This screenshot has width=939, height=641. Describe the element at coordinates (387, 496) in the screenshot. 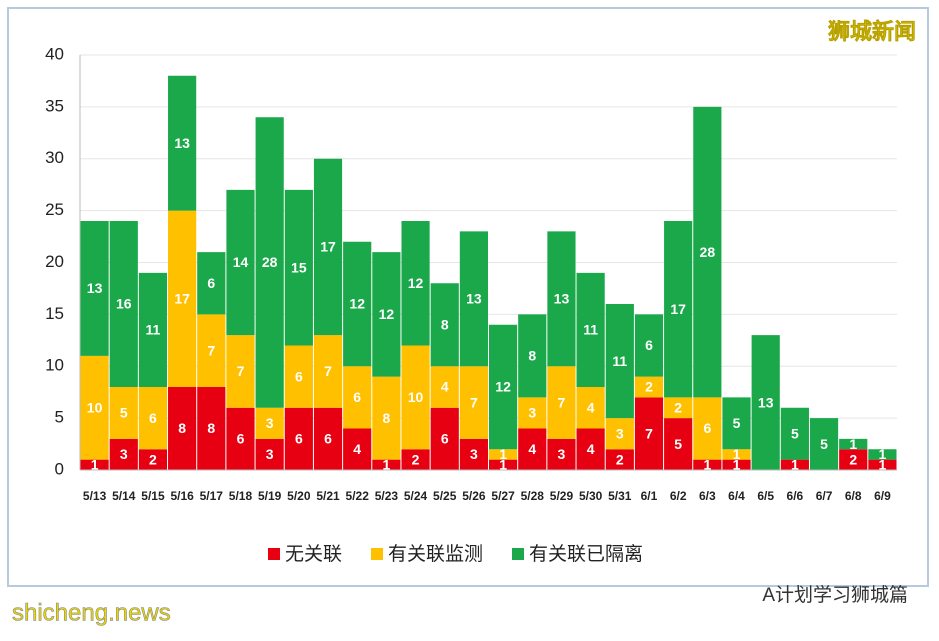

I see `x-tick-label: 5/23` at that location.